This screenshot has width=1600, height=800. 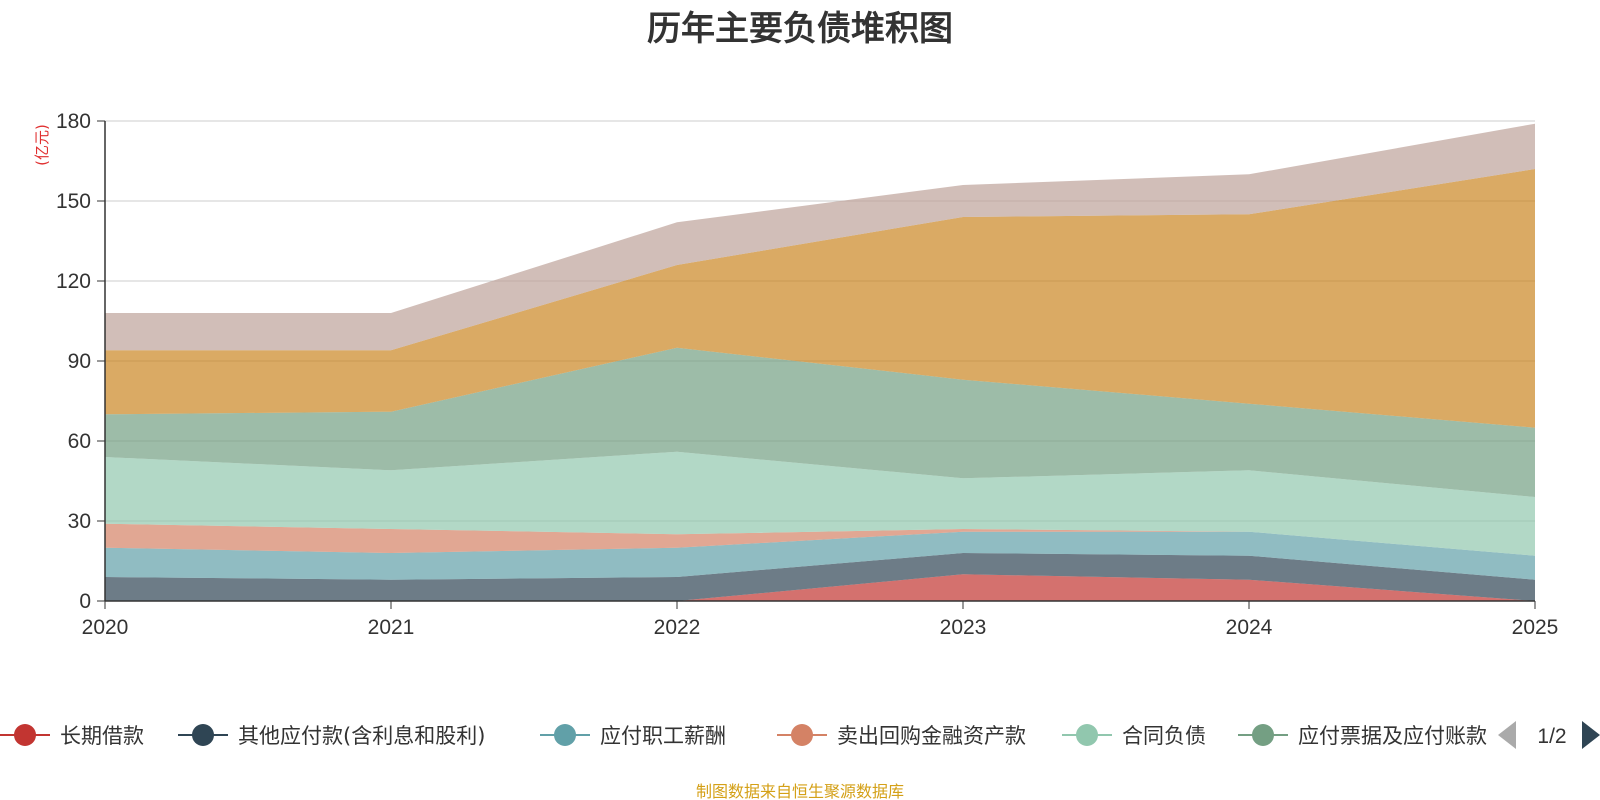 What do you see at coordinates (79, 521) in the screenshot?
I see `y-tick-label: 30` at bounding box center [79, 521].